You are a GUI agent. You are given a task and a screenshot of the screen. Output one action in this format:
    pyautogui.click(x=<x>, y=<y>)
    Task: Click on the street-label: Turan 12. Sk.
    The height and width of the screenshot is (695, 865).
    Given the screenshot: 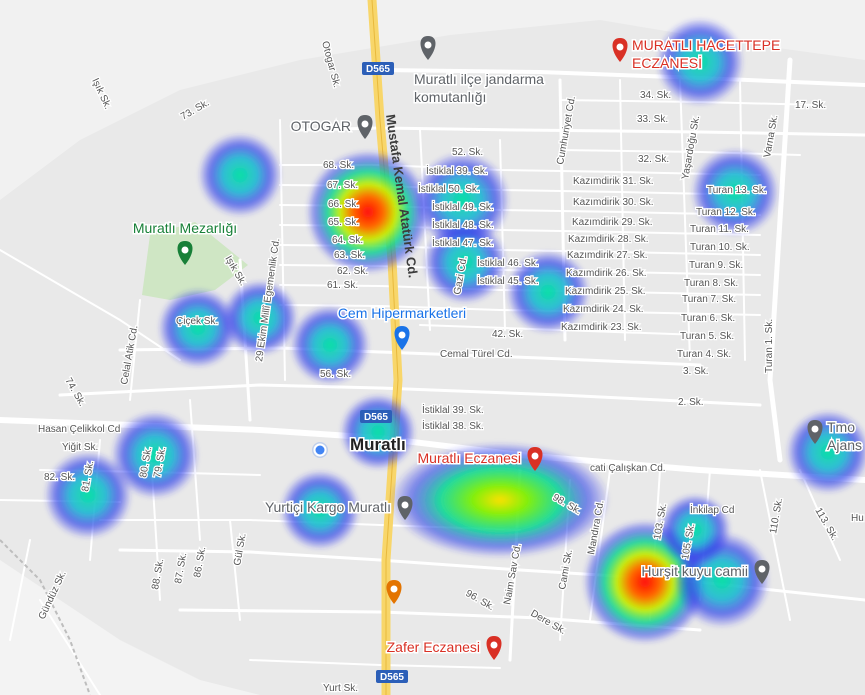 What is the action you would take?
    pyautogui.click(x=726, y=212)
    